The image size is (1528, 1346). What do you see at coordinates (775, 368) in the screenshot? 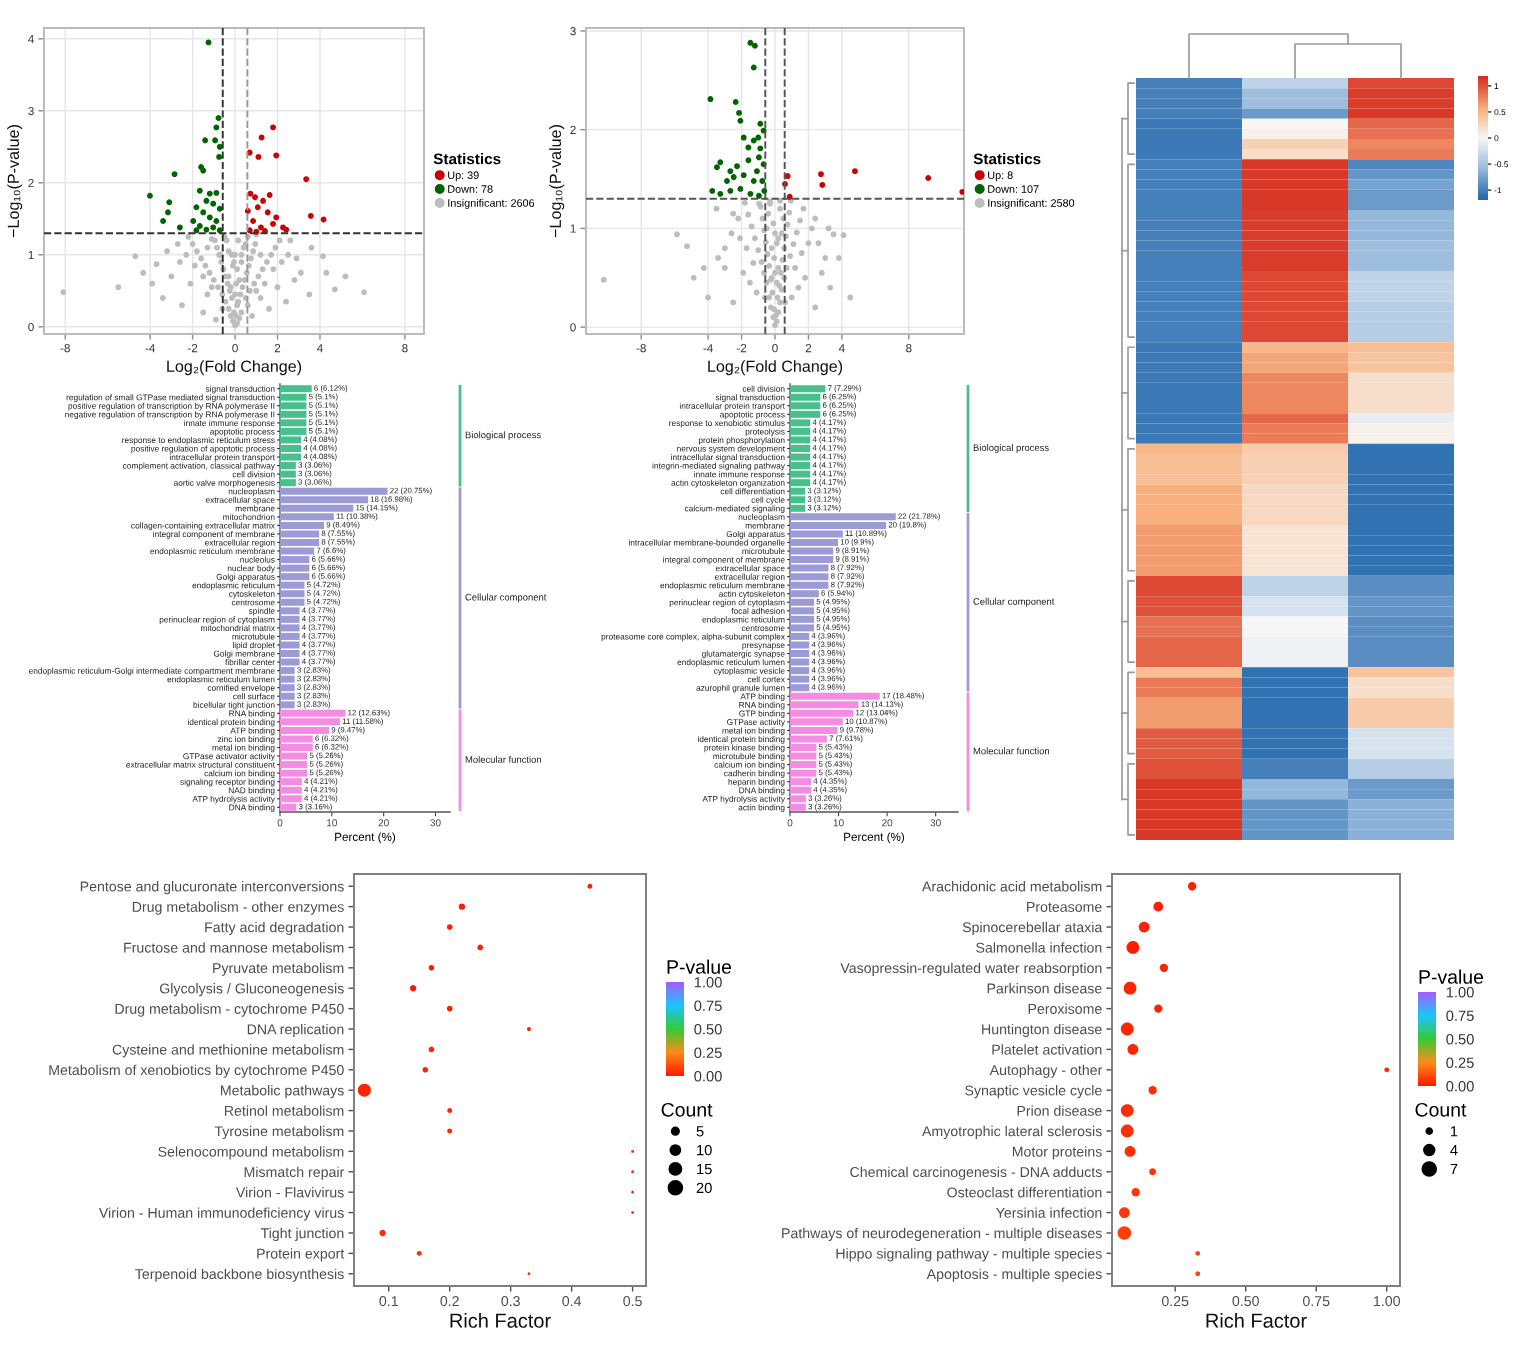
I see `x-axis-title: Log₂(Fold Change)` at bounding box center [775, 368].